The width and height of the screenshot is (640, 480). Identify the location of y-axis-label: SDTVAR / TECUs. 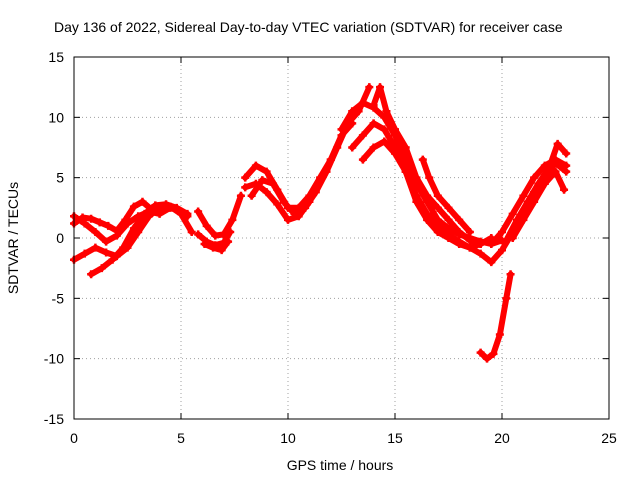
(13, 238).